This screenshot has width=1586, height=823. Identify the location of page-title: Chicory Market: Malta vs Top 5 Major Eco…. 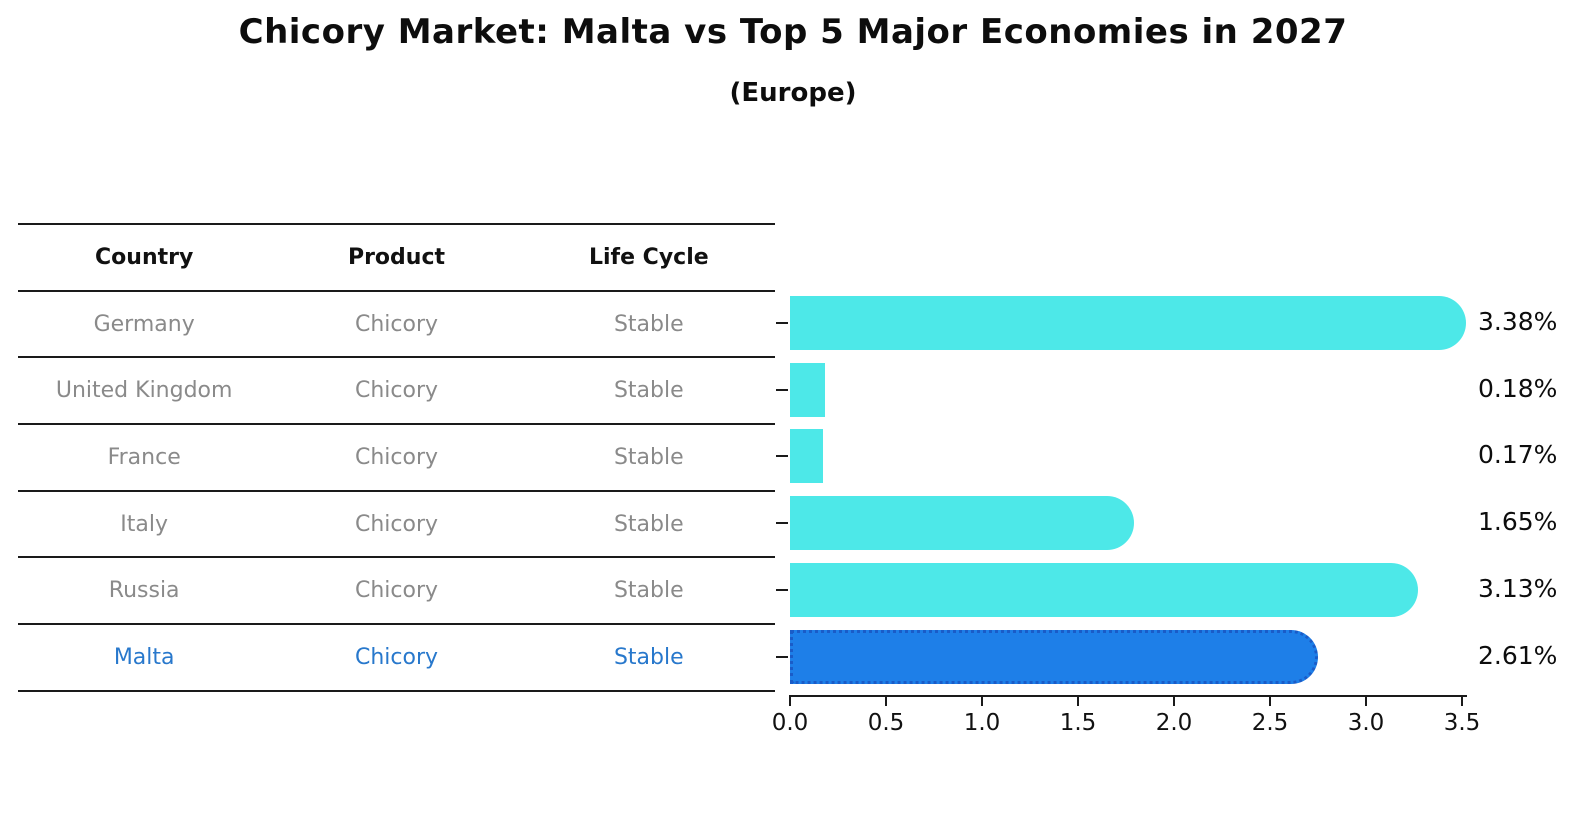
(793, 32).